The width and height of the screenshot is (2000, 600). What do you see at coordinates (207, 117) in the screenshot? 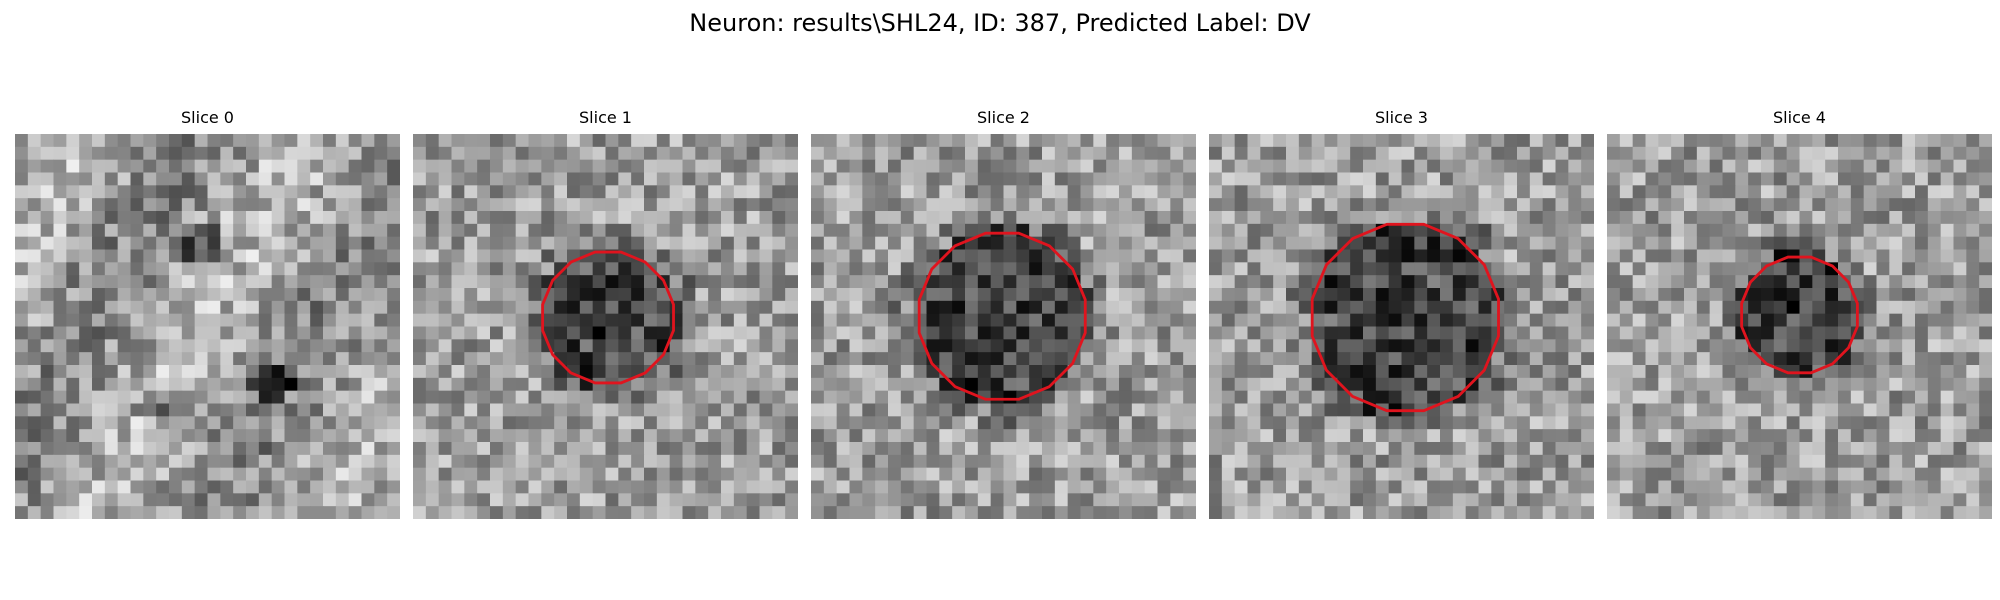
I see `slice-title: Slice 0` at bounding box center [207, 117].